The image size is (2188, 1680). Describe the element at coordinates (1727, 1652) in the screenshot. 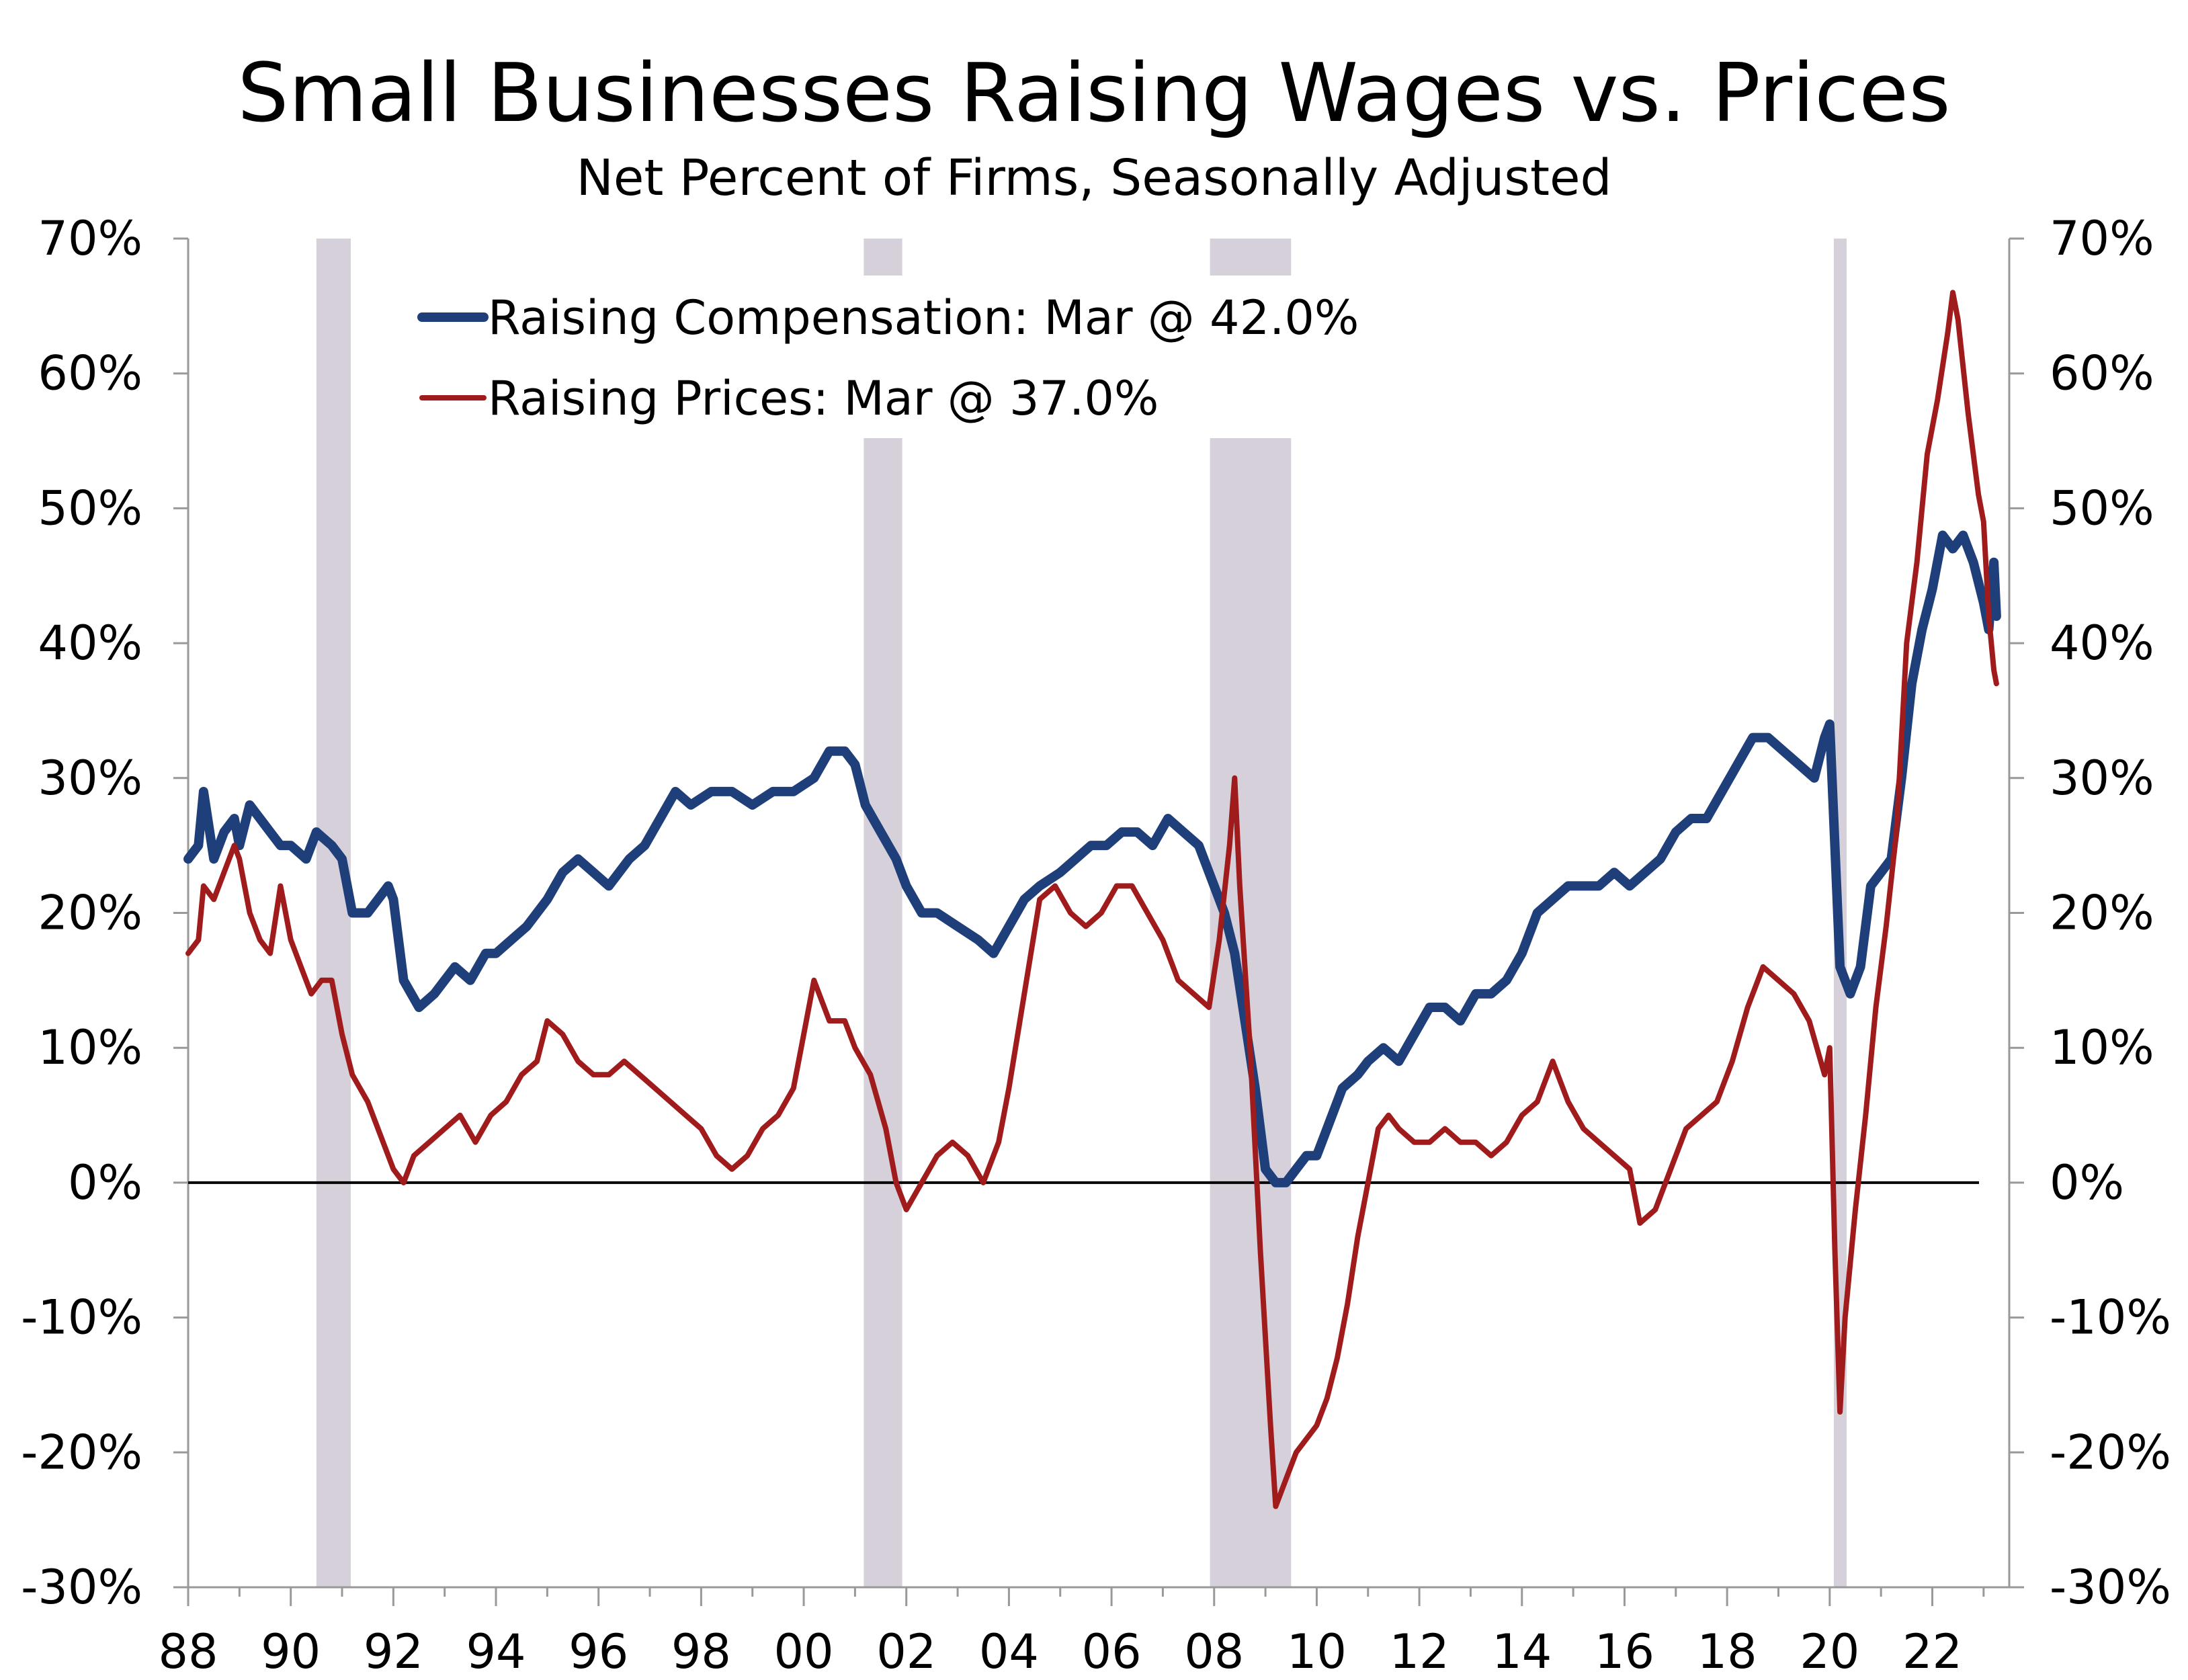

I see `x-tick-label: 18` at that location.